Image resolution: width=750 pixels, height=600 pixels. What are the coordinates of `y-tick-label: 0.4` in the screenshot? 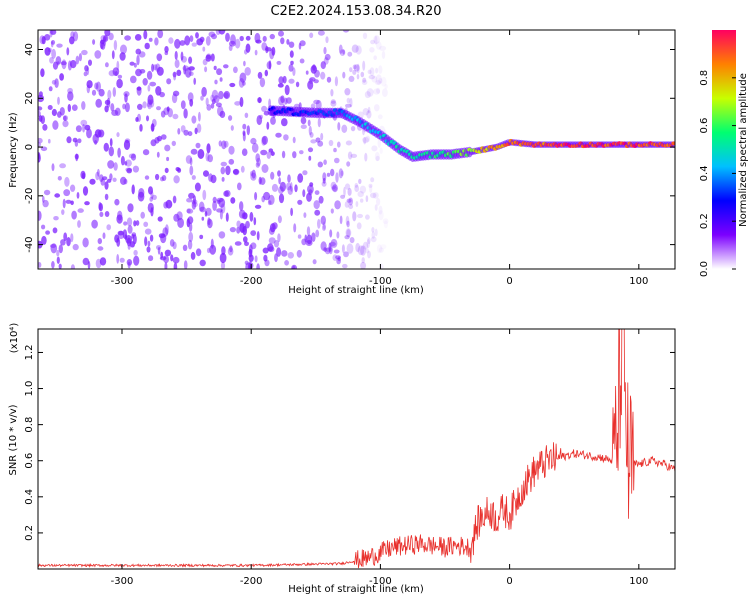 It's located at (29, 497).